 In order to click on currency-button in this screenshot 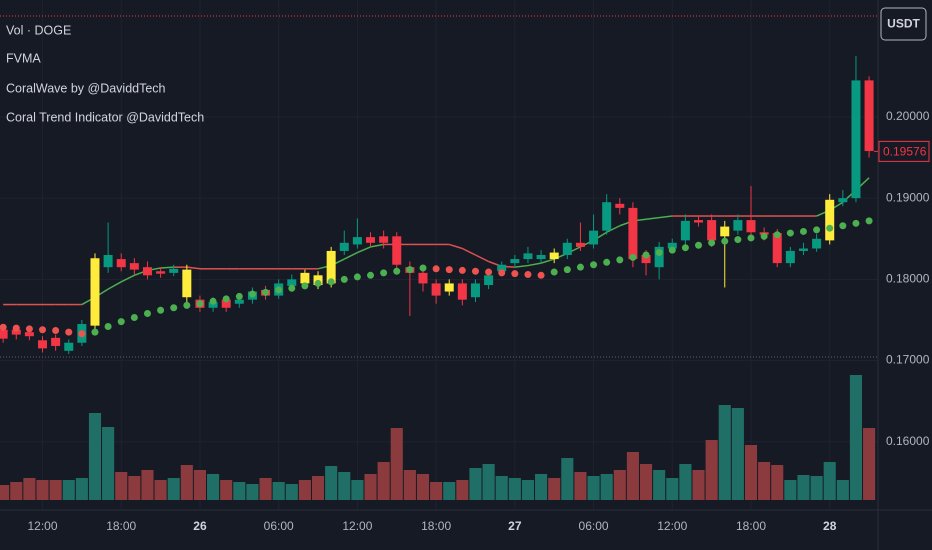, I will do `click(903, 24)`.